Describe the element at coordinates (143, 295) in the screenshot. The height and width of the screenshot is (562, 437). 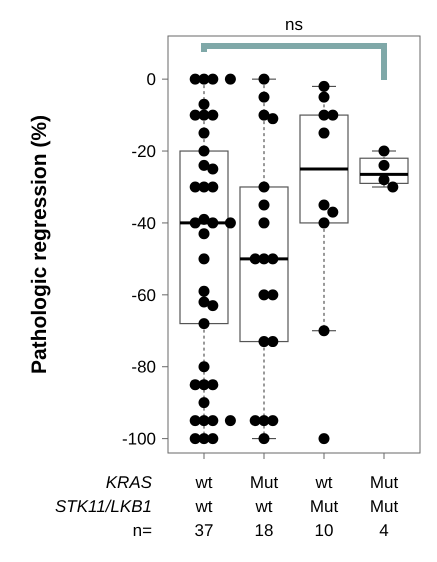
I see `y-tick-label: -60` at that location.